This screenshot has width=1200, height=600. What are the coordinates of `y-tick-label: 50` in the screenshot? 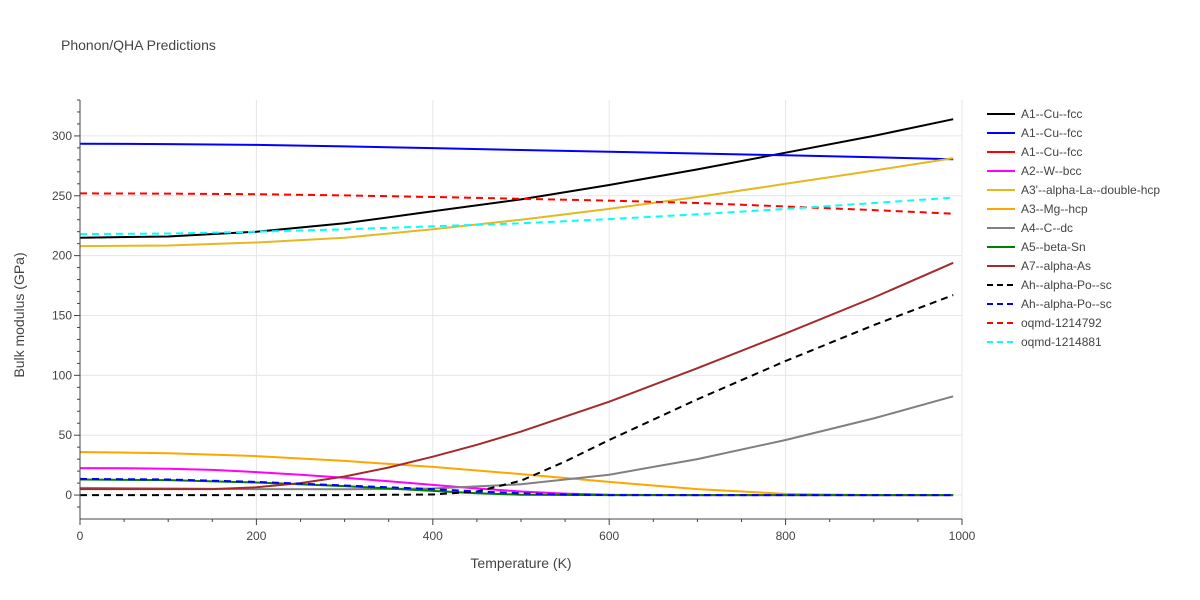 It's located at (66, 435).